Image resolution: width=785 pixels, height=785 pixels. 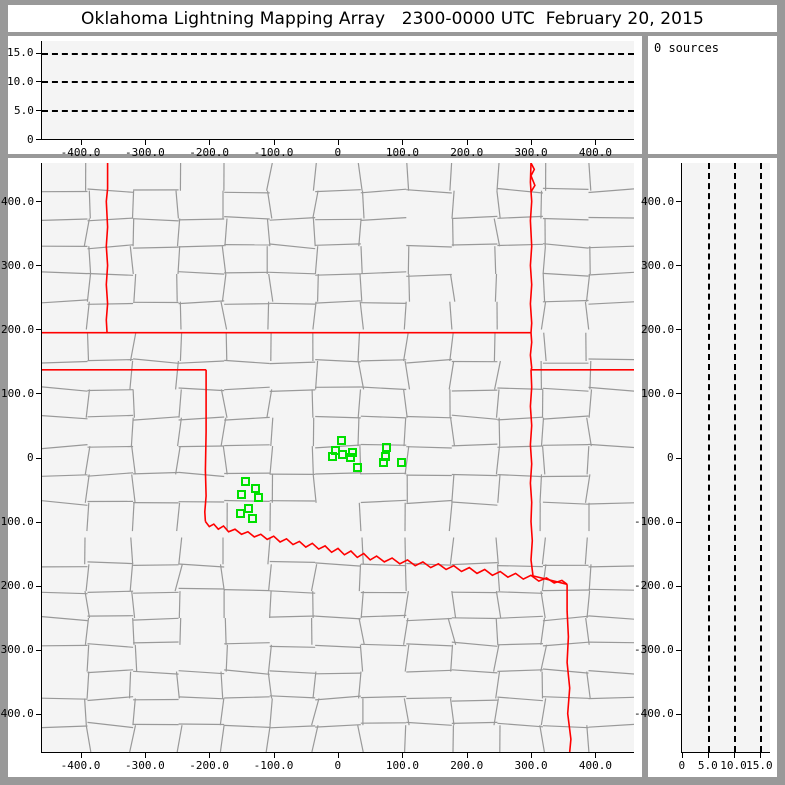 I want to click on state-border, so click(x=386, y=553).